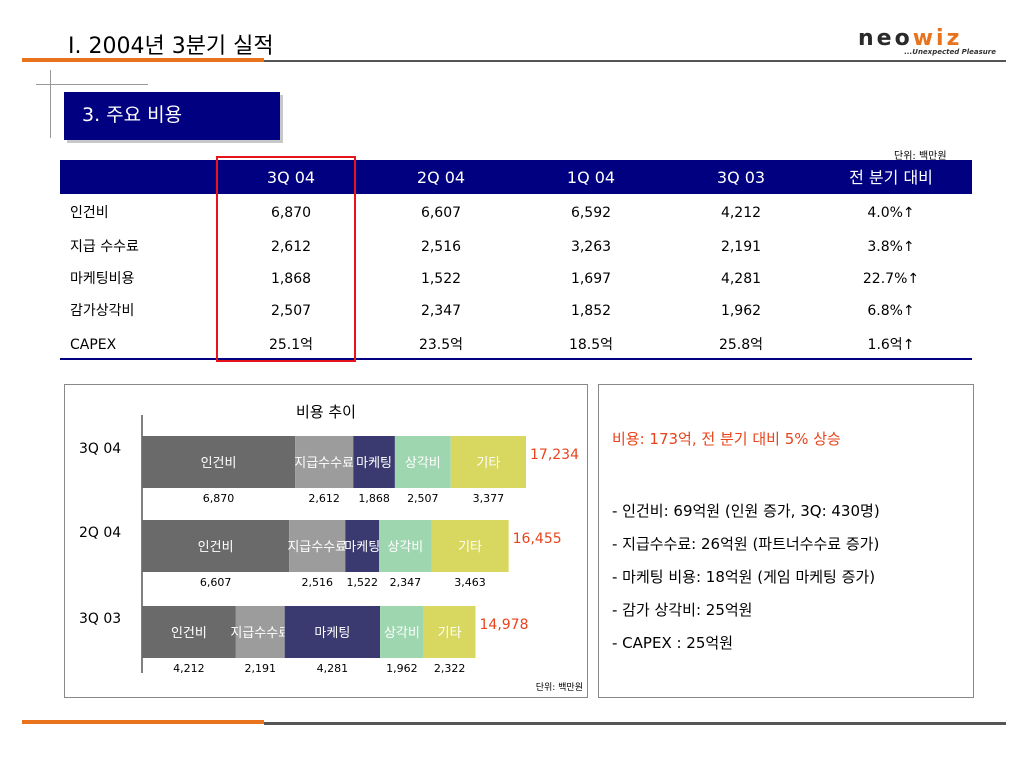  What do you see at coordinates (741, 177) in the screenshot?
I see `column-header-3q03: 3Q 03` at bounding box center [741, 177].